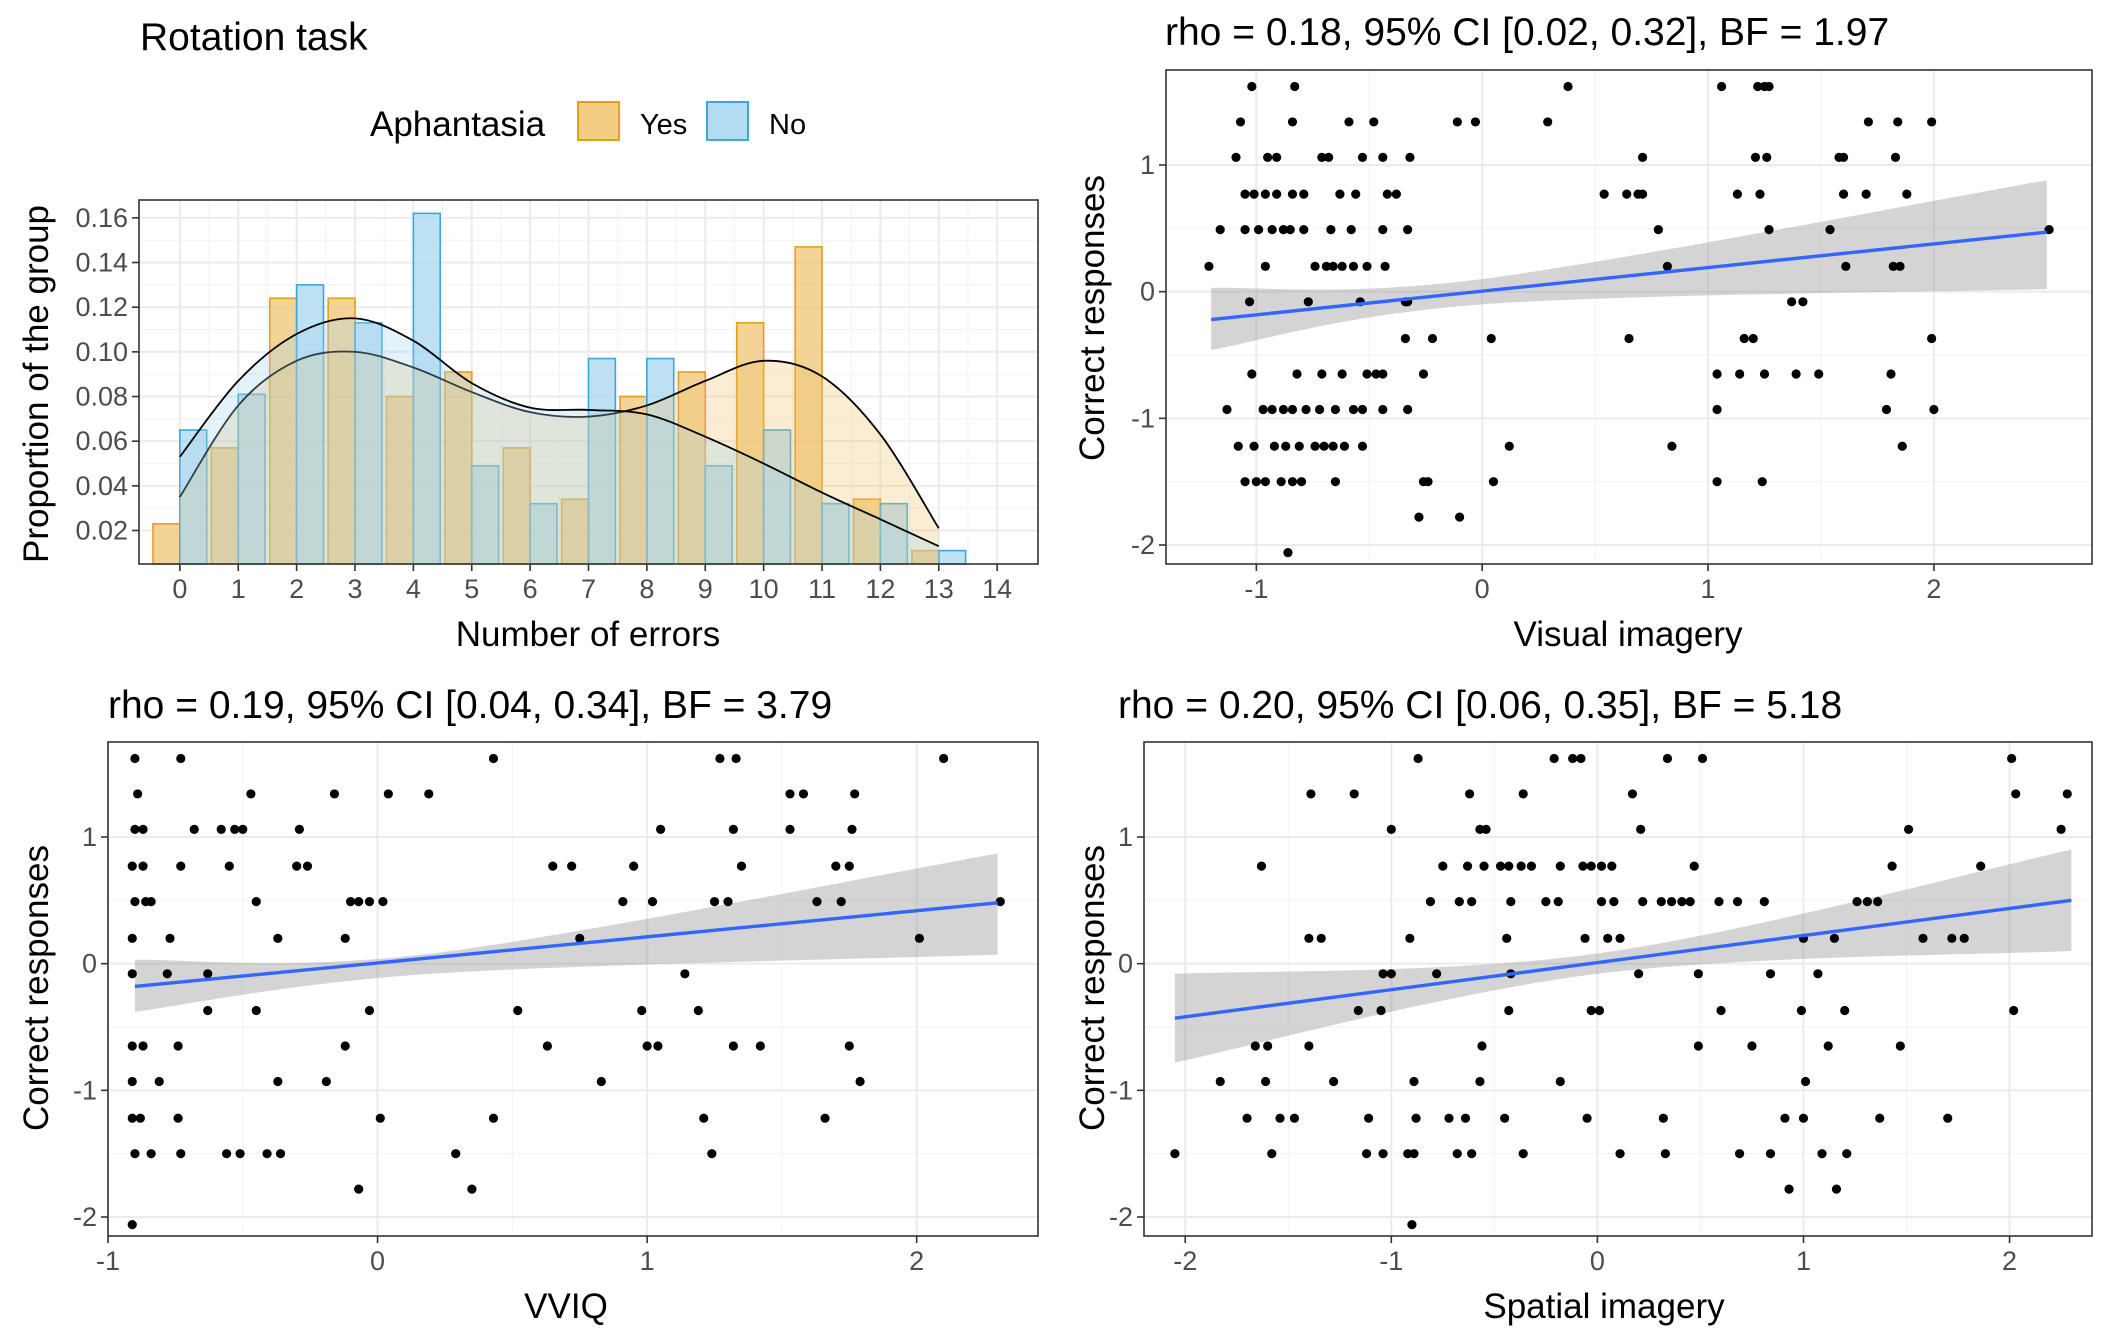 Image resolution: width=2112 pixels, height=1344 pixels. What do you see at coordinates (36, 988) in the screenshot?
I see `vviq-y-axis-title: Correct responses` at bounding box center [36, 988].